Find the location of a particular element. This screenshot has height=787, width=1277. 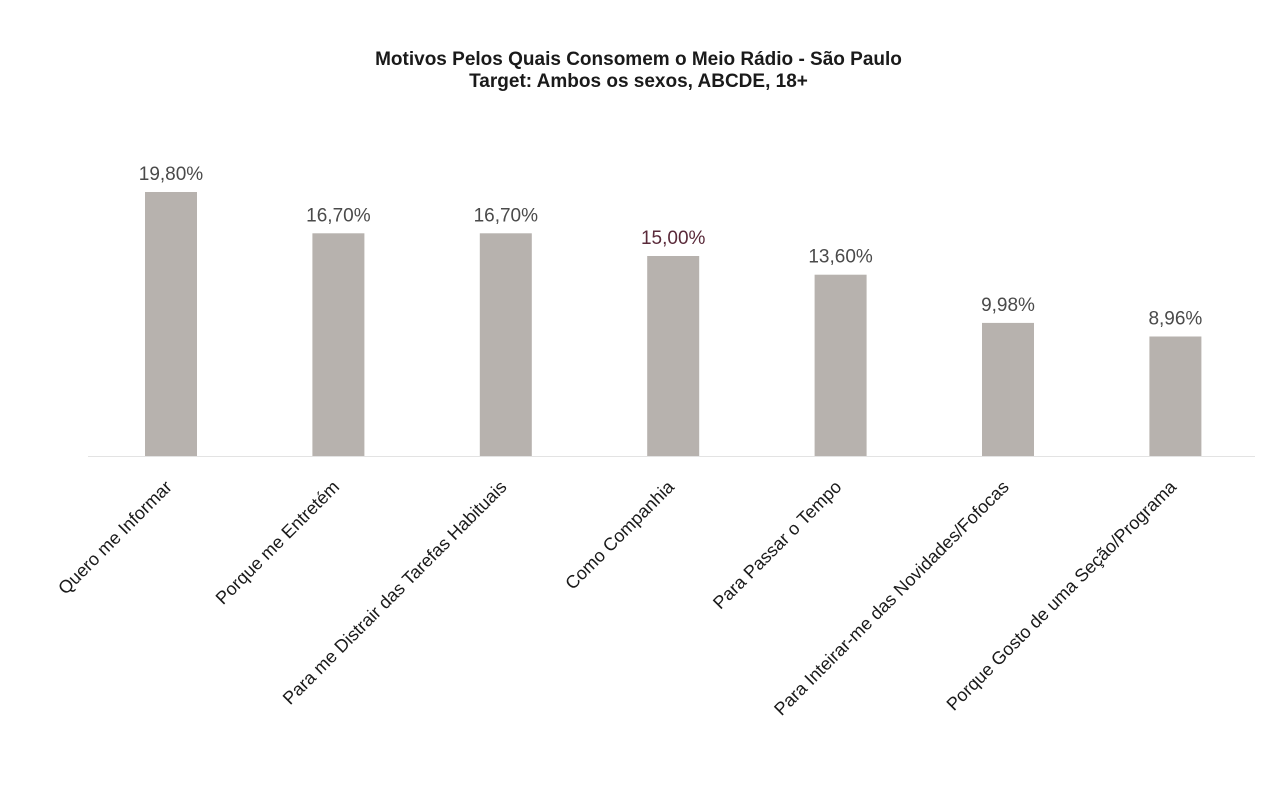

data-label-3: 15,00% is located at coordinates (673, 238).